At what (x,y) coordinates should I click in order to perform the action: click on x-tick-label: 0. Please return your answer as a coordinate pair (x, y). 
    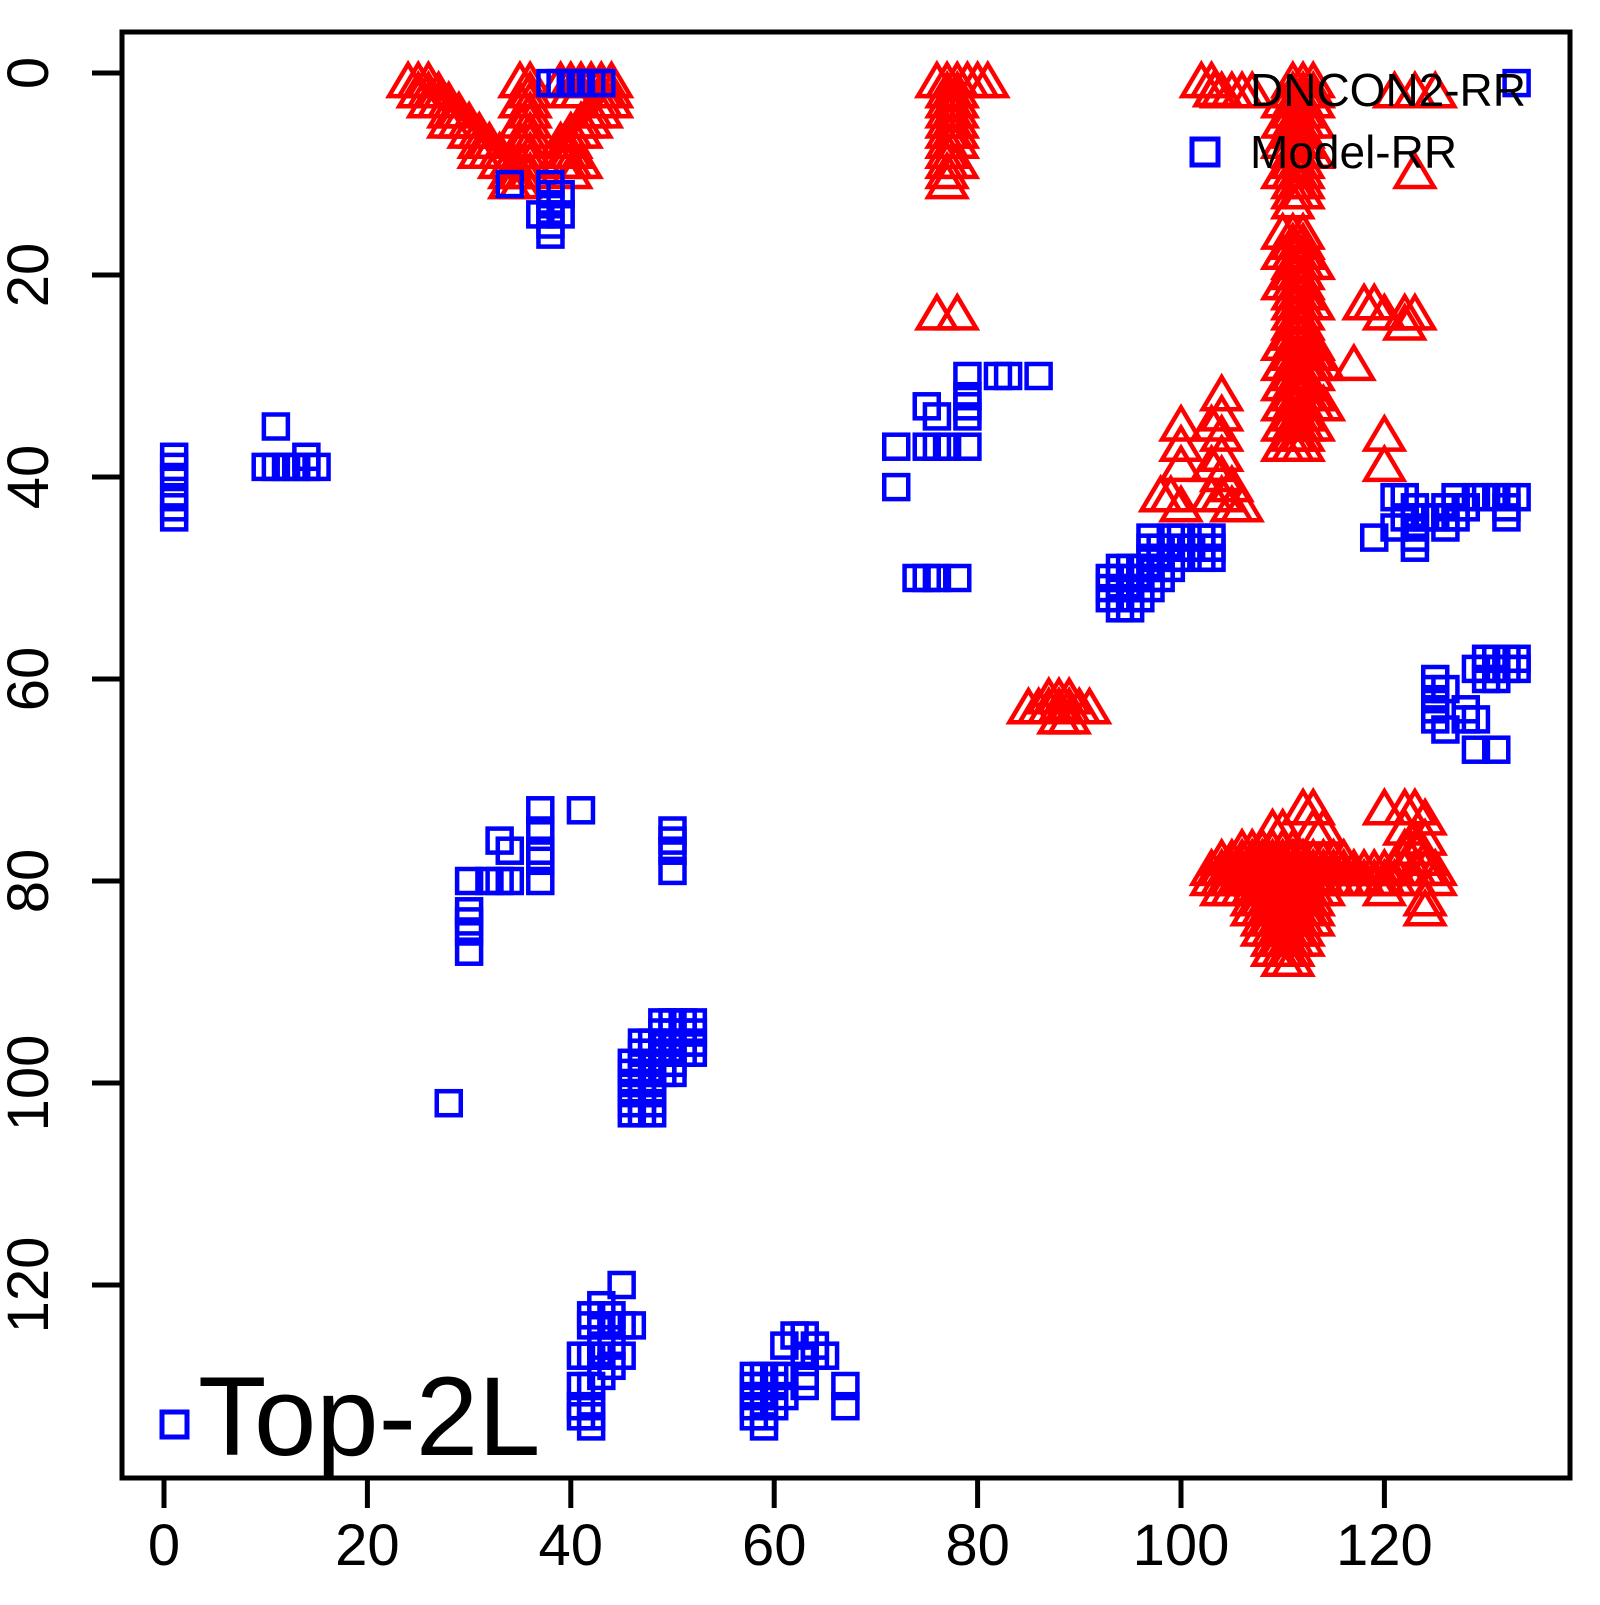
    Looking at the image, I should click on (164, 1545).